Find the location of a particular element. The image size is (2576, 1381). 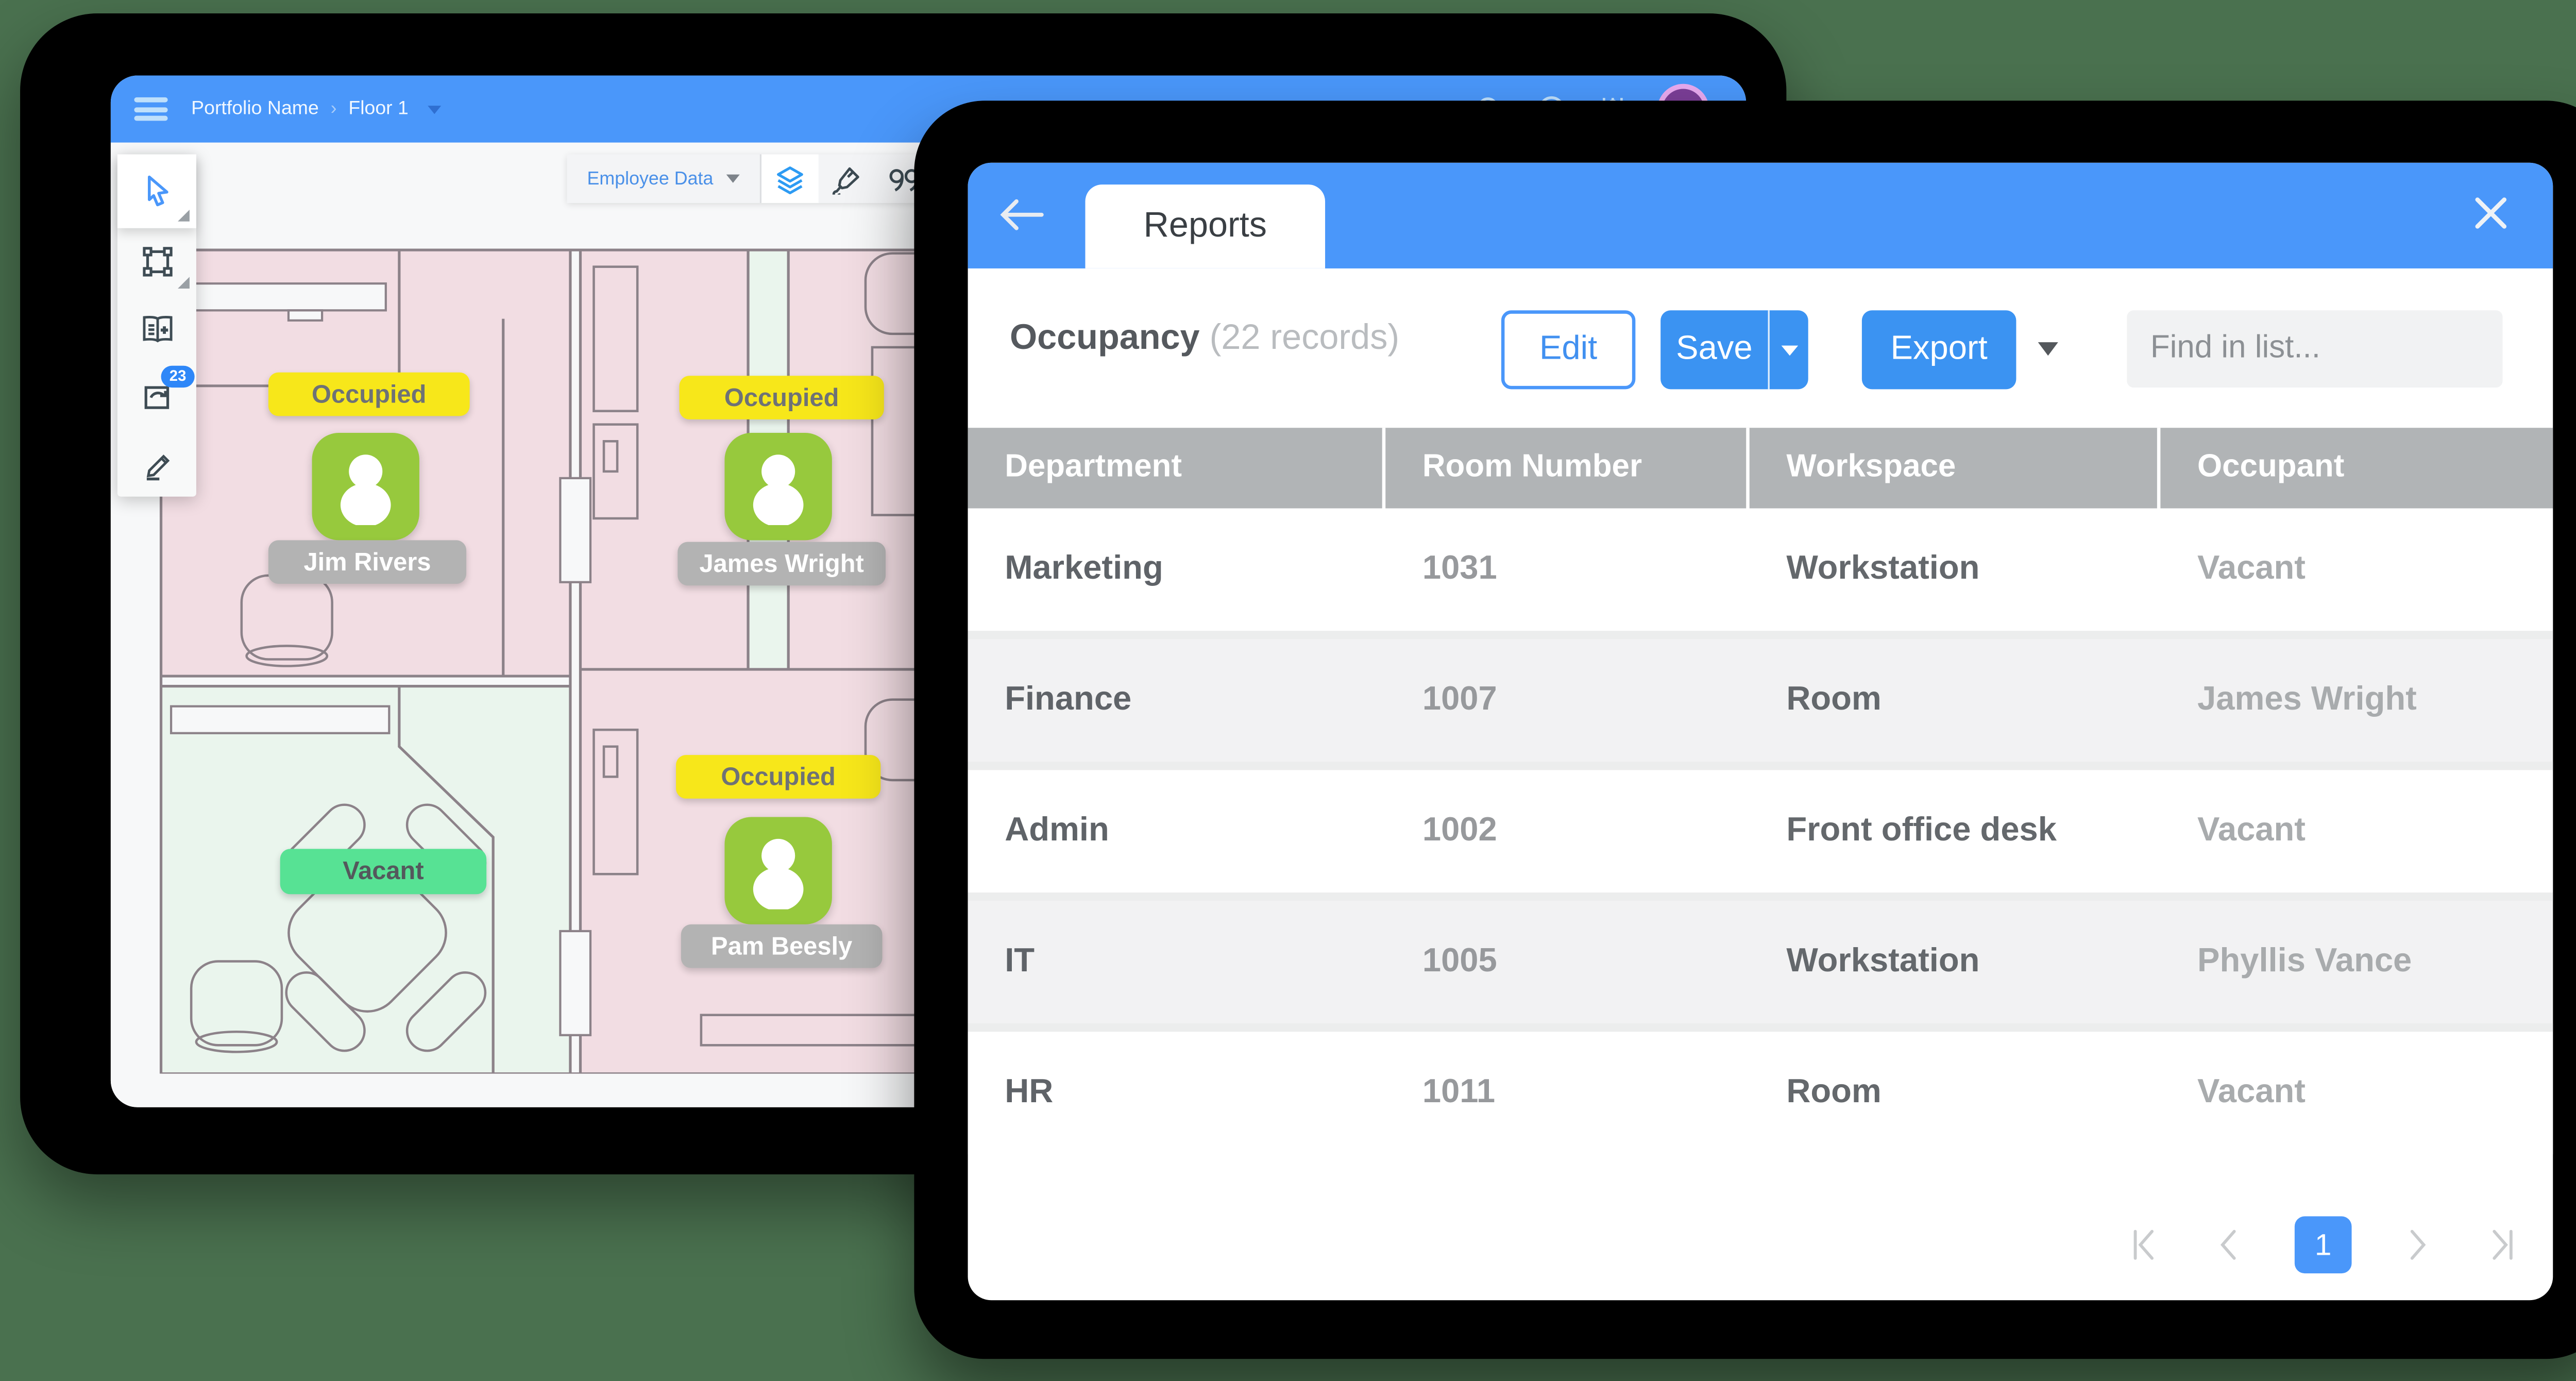

paint-format-button is located at coordinates (847, 179).